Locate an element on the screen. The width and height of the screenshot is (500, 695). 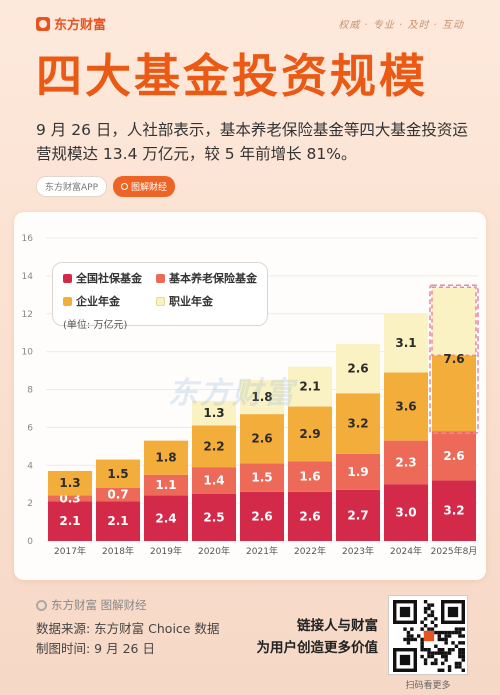
app-tag: 东方财富APP is located at coordinates (72, 186).